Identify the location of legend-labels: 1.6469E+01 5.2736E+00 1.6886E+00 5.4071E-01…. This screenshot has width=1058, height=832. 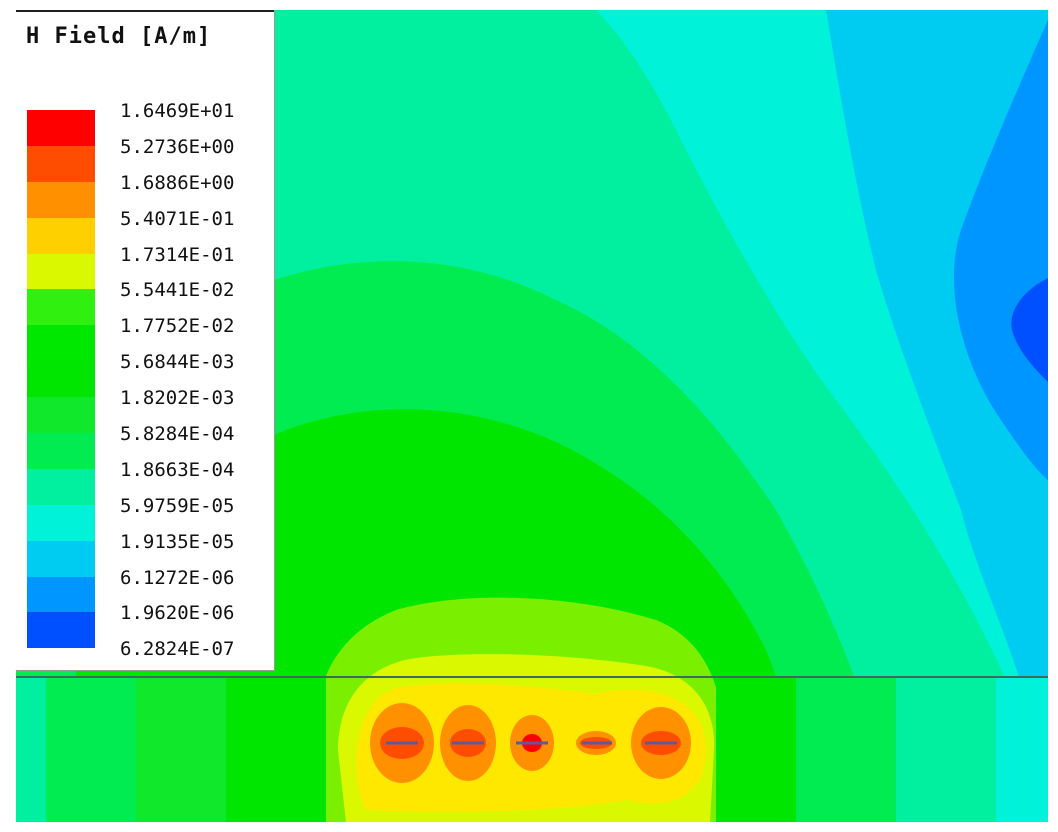
(195, 385).